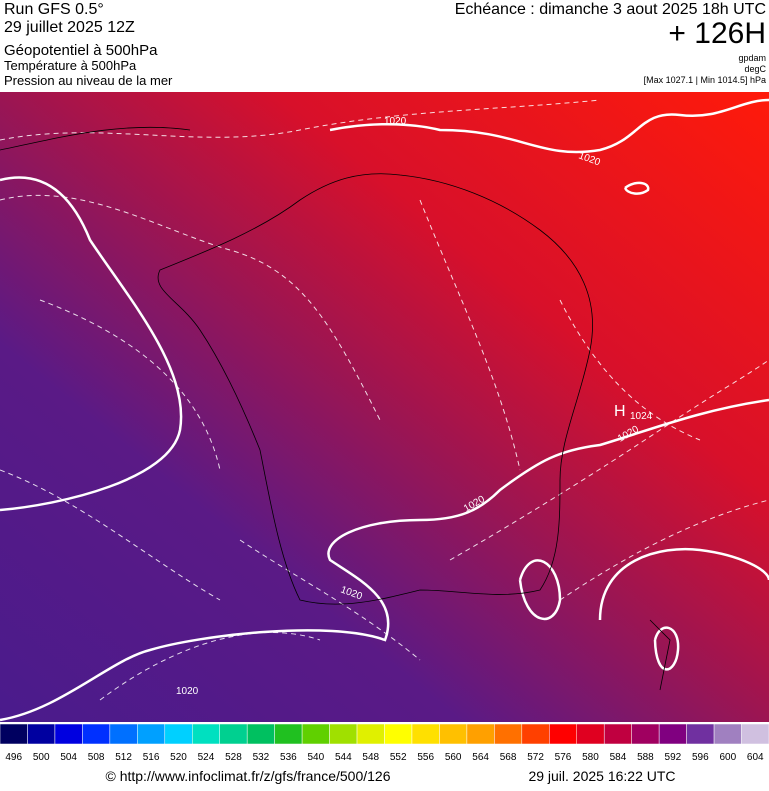 This screenshot has height=791, width=769. What do you see at coordinates (480, 757) in the screenshot?
I see `colorbar-label: 564` at bounding box center [480, 757].